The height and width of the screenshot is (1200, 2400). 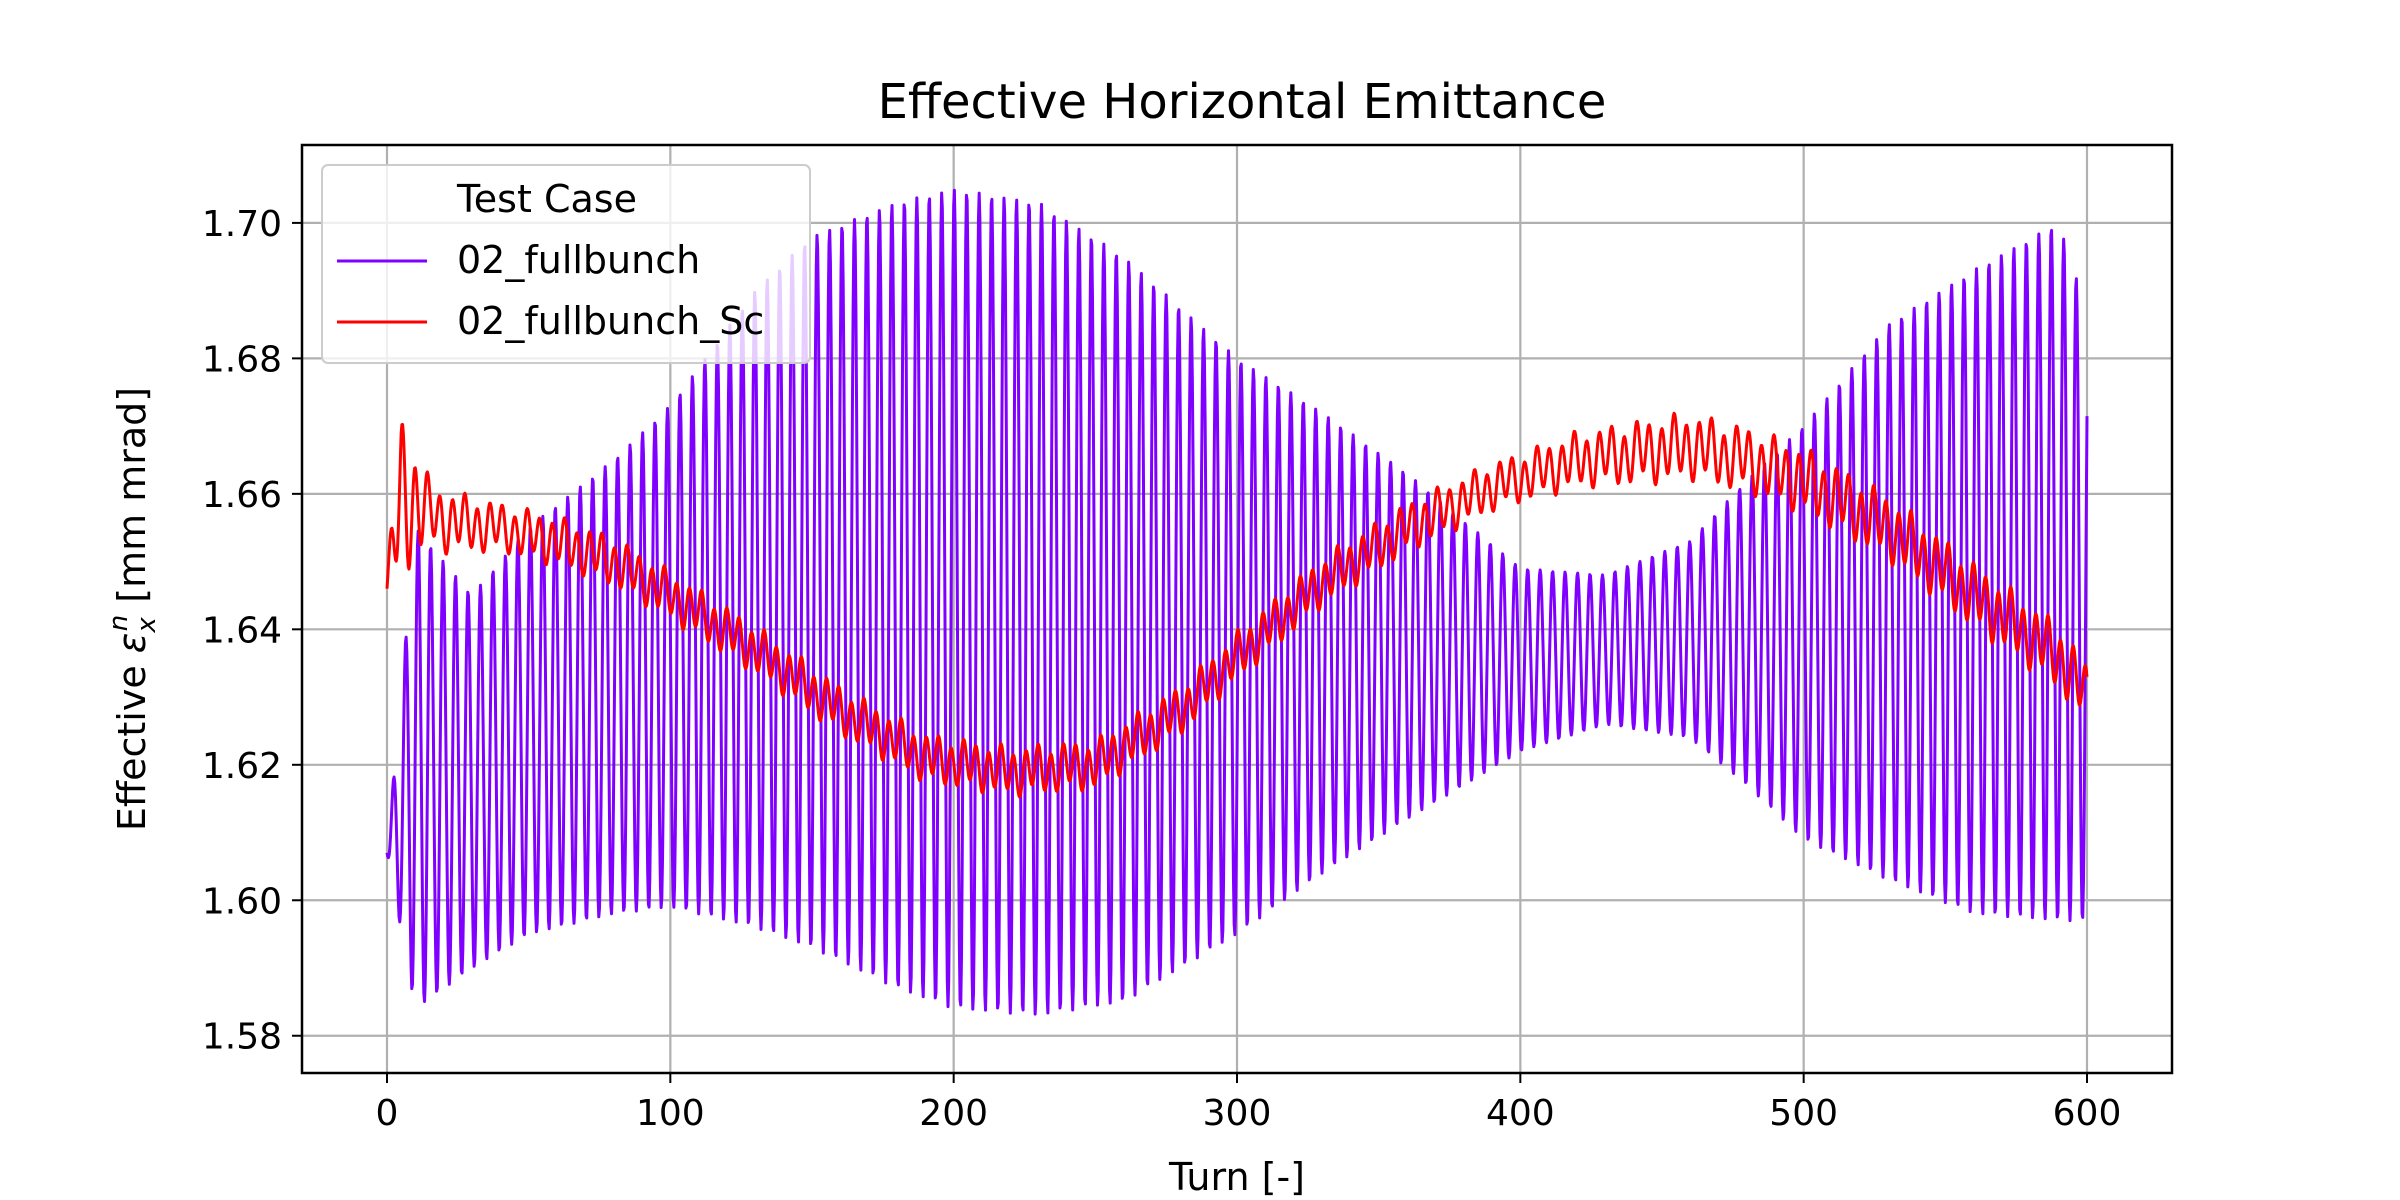 What do you see at coordinates (1237, 1113) in the screenshot?
I see `x-tick-label: 300` at bounding box center [1237, 1113].